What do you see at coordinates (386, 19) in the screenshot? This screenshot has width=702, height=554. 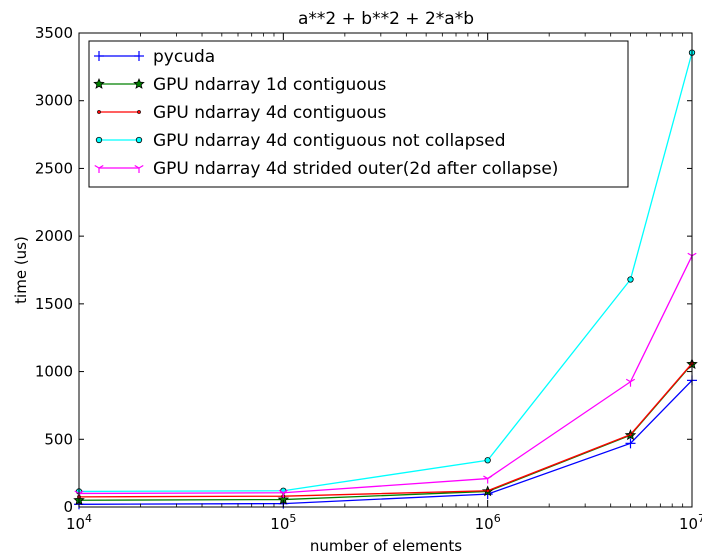 I see `chart-title: a**2 + b**2 + 2*a*b` at bounding box center [386, 19].